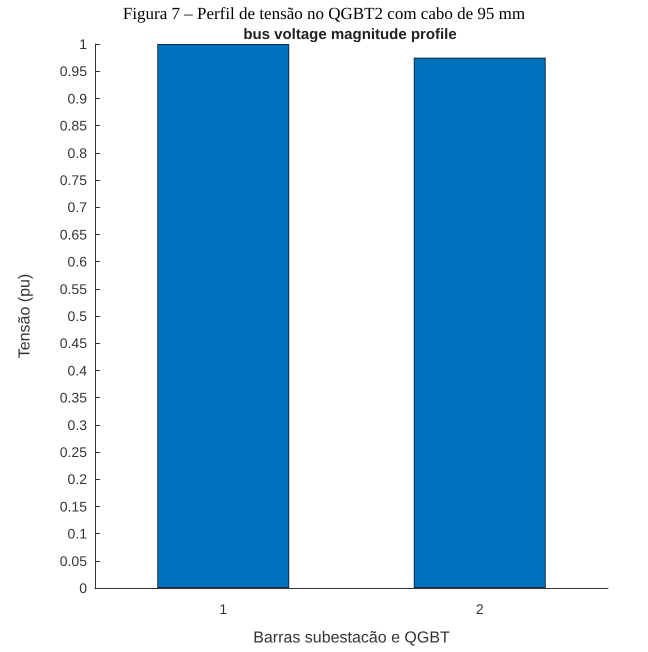 The height and width of the screenshot is (652, 648). What do you see at coordinates (324, 13) in the screenshot?
I see `chart-title: Figura 7 – Perfil de tensão no QGBT2 com cabo de 95 mm` at bounding box center [324, 13].